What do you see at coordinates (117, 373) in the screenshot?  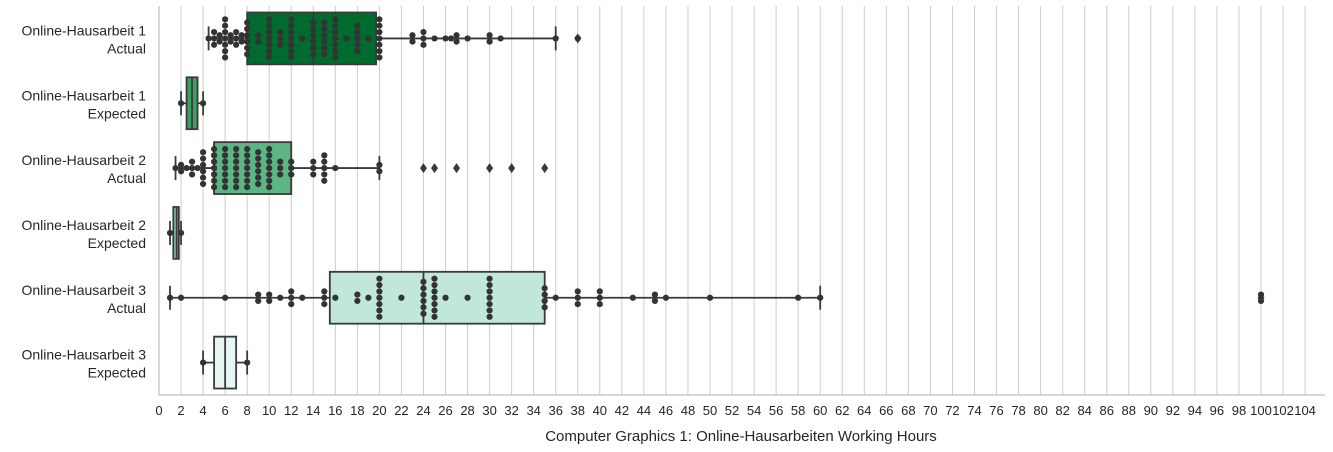 I see `category-label-line2: Expected` at bounding box center [117, 373].